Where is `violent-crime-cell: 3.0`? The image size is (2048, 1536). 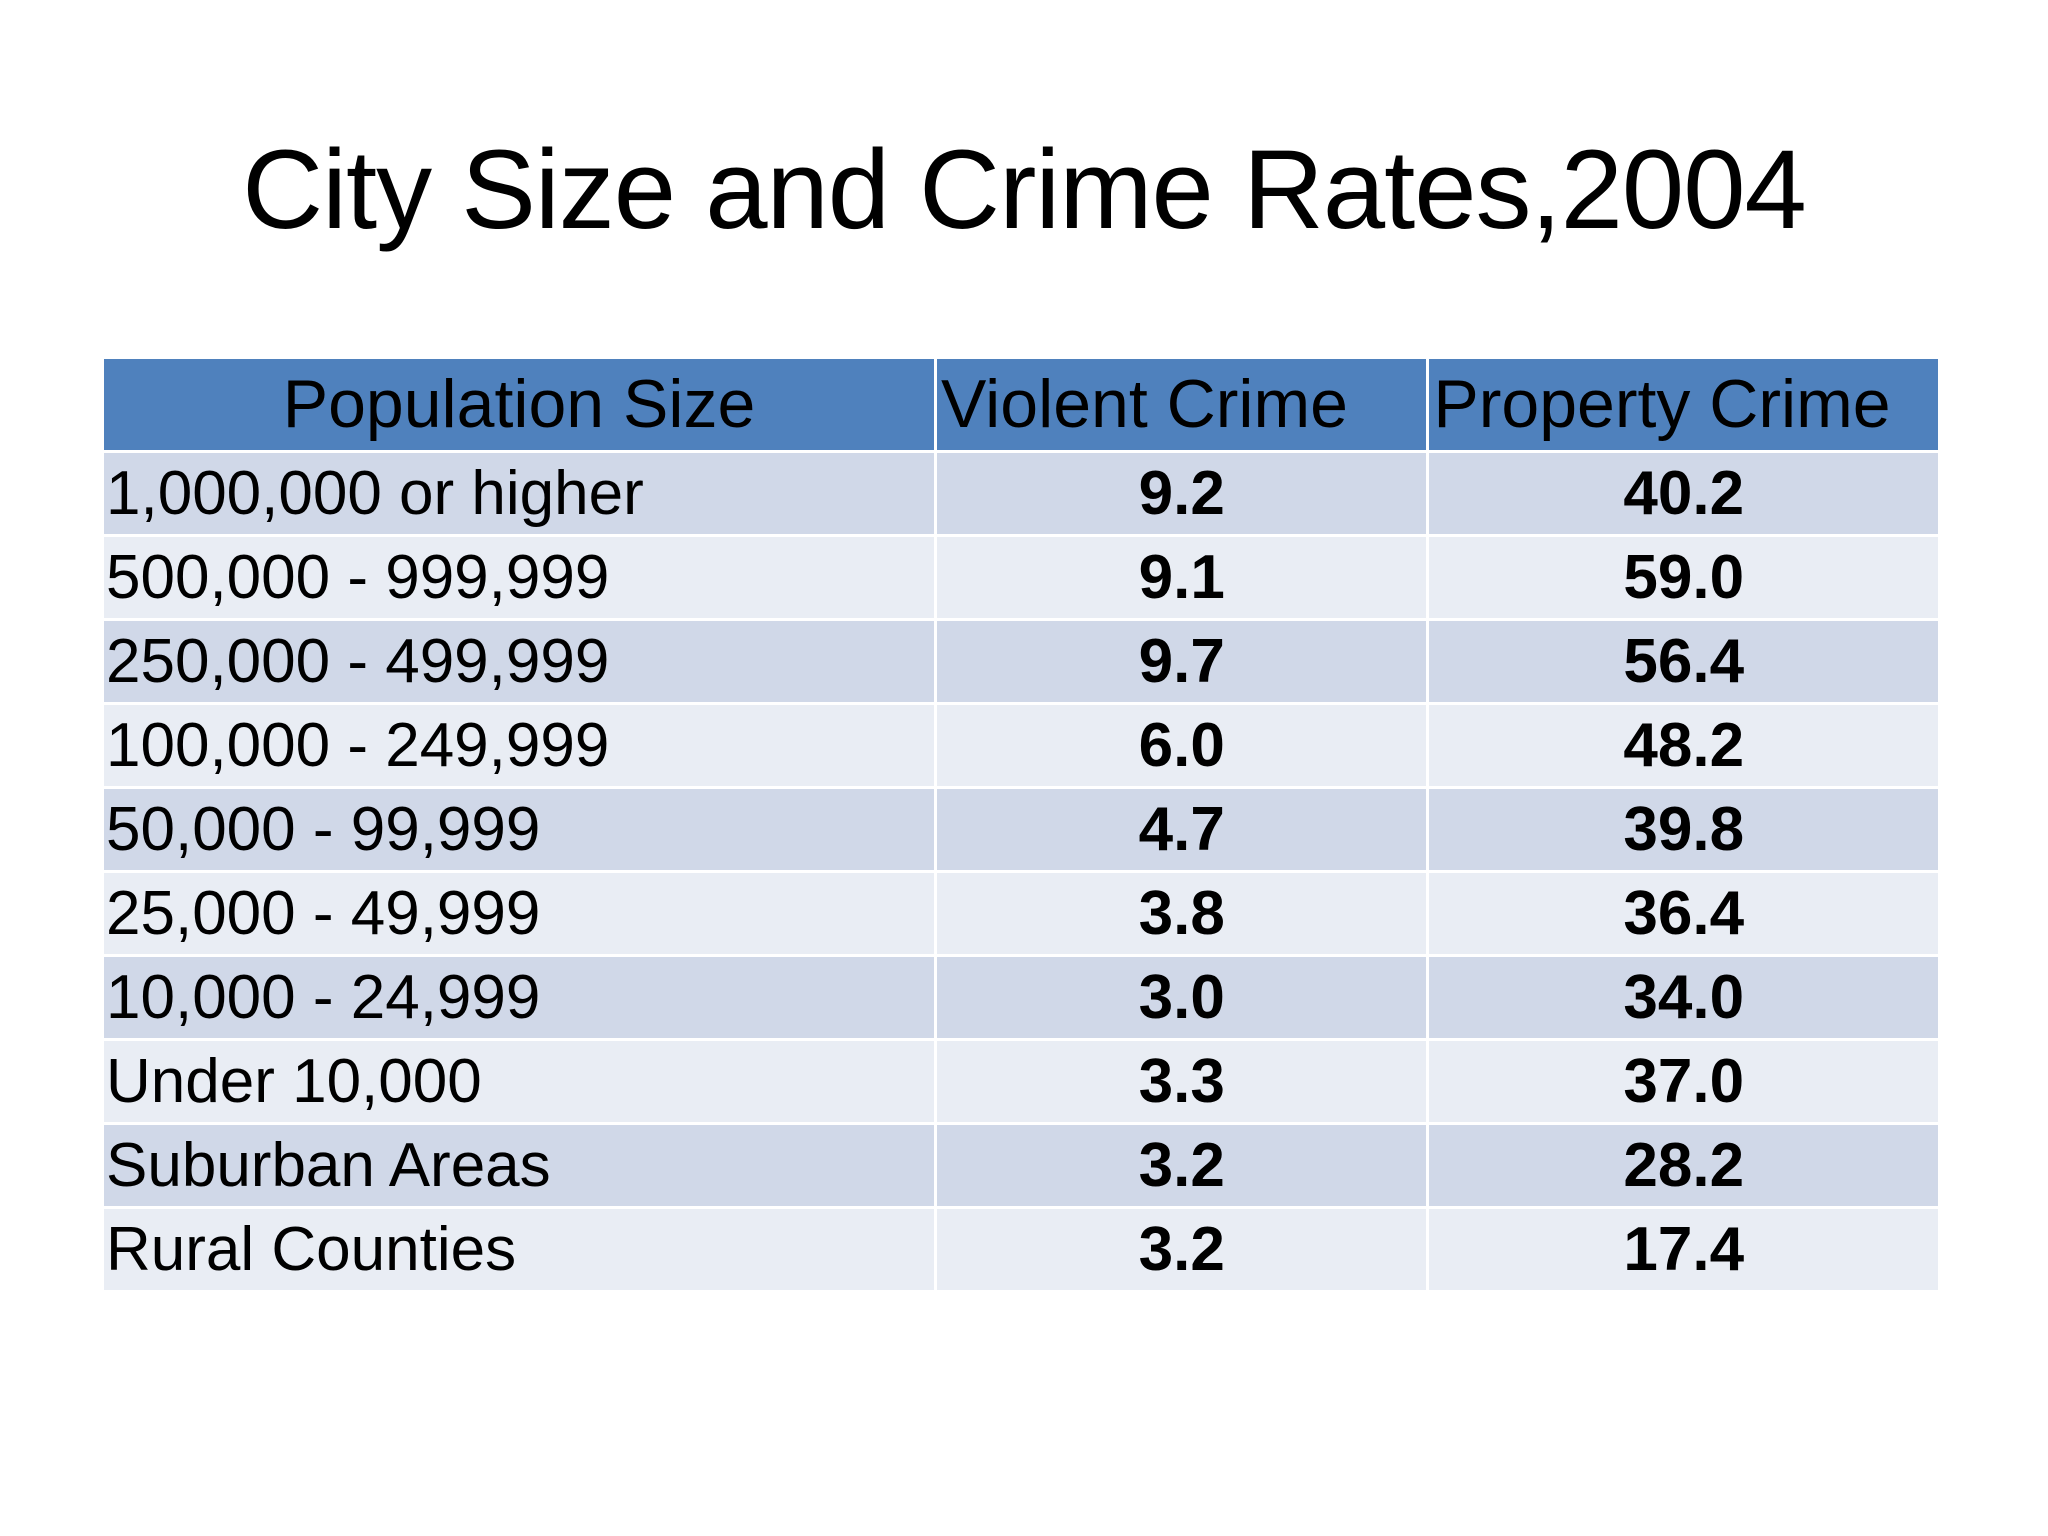
violent-crime-cell: 3.0 is located at coordinates (1182, 997).